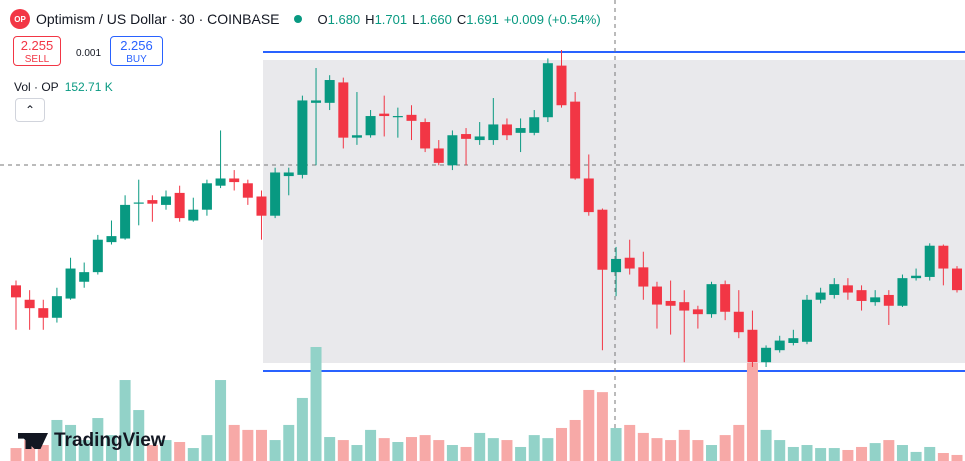 The width and height of the screenshot is (965, 461). What do you see at coordinates (297, 19) in the screenshot?
I see `status-dot` at bounding box center [297, 19].